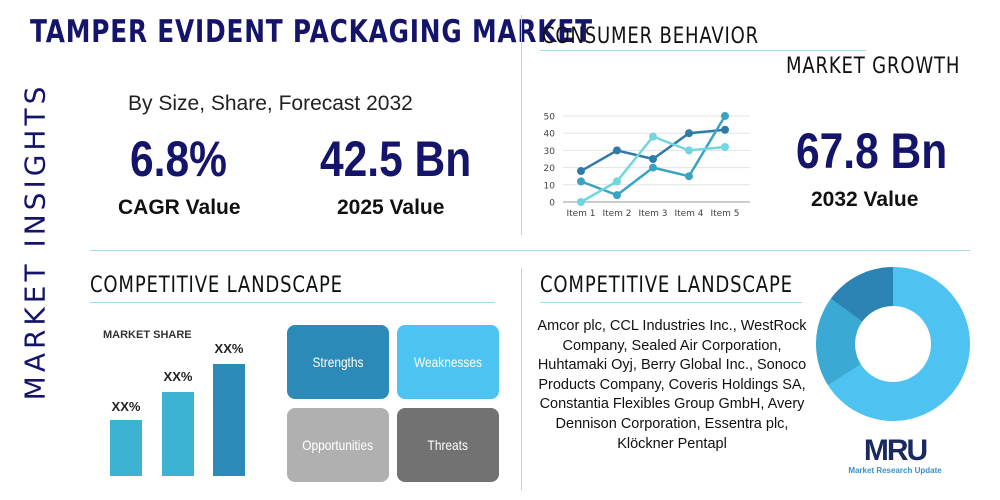 This screenshot has height=500, width=1000. Describe the element at coordinates (391, 207) in the screenshot. I see `label-2025: 2025 Value` at that location.